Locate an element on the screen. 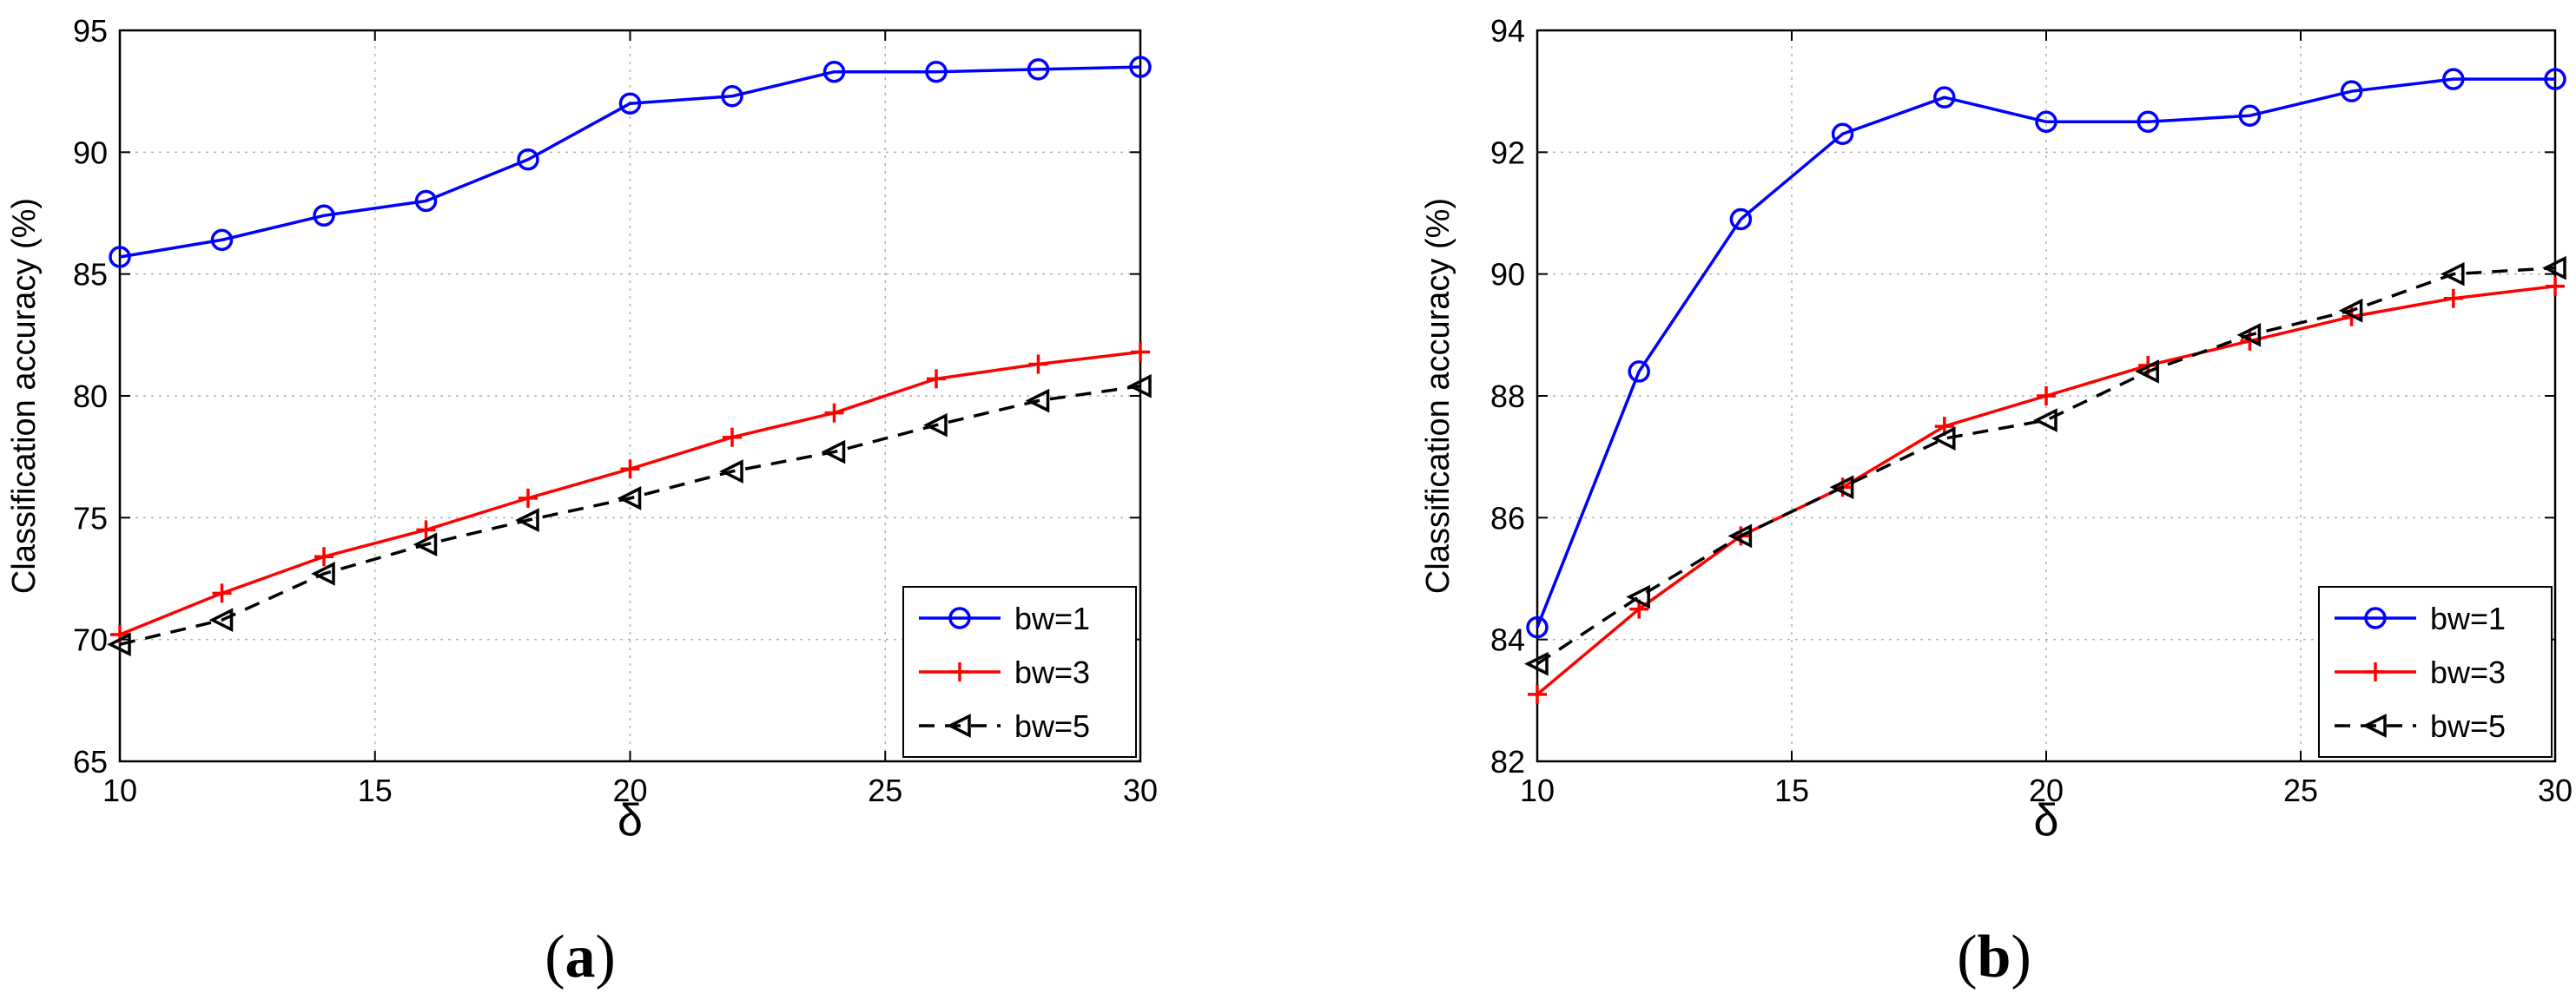  x-tick-label: 20 is located at coordinates (629, 790).